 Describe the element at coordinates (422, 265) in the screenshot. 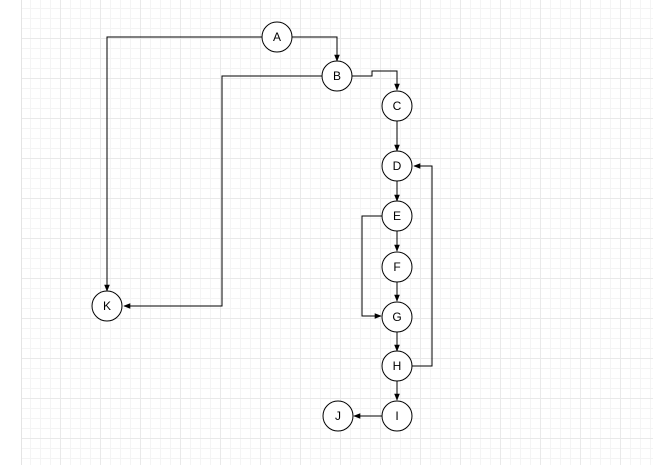

I see `edge-h-to-d` at that location.